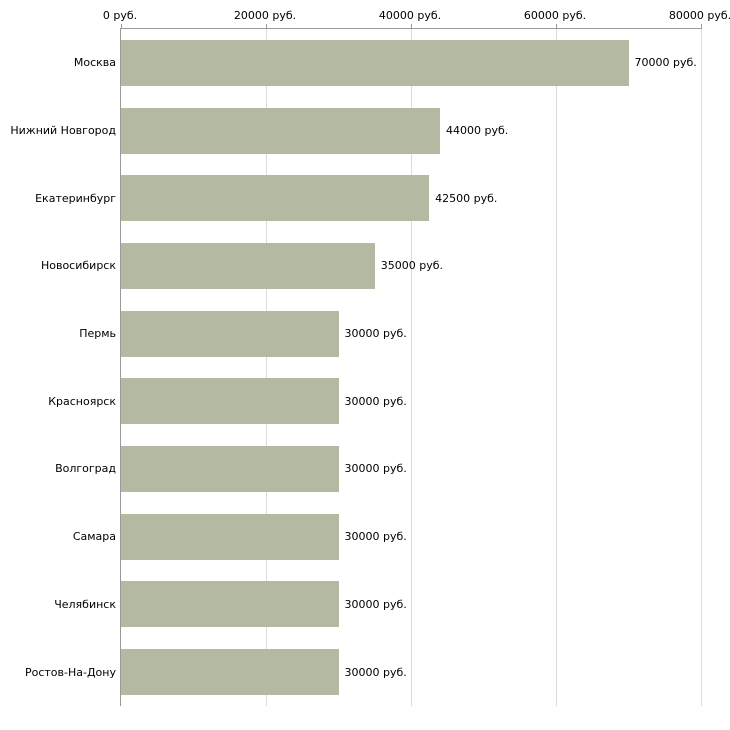  Describe the element at coordinates (410, 15) in the screenshot. I see `x-tick-label: 40000 руб.` at that location.